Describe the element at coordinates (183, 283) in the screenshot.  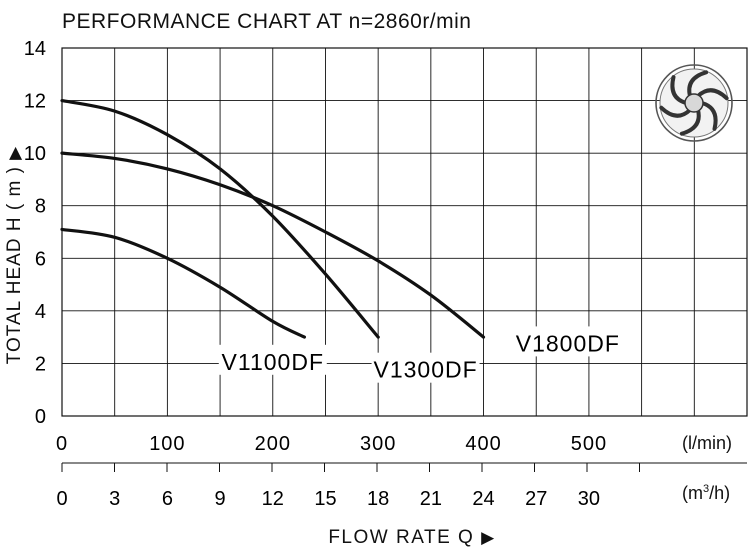
I see `series-line-v1100df` at that location.